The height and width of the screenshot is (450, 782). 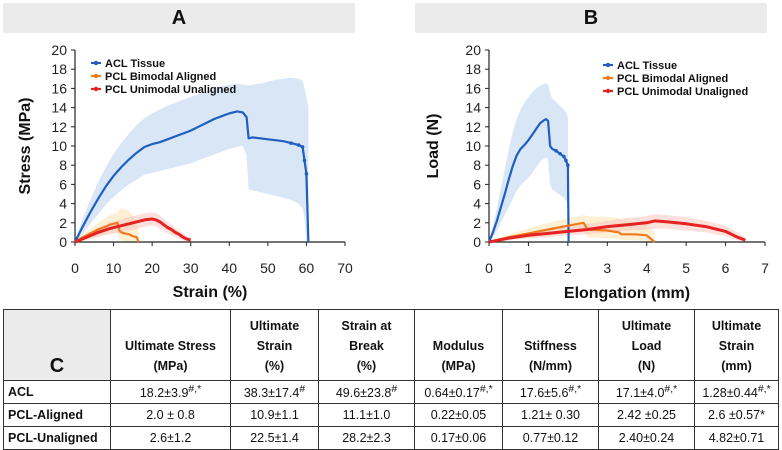 I want to click on table-cell: 22.5±1.4, so click(x=274, y=438).